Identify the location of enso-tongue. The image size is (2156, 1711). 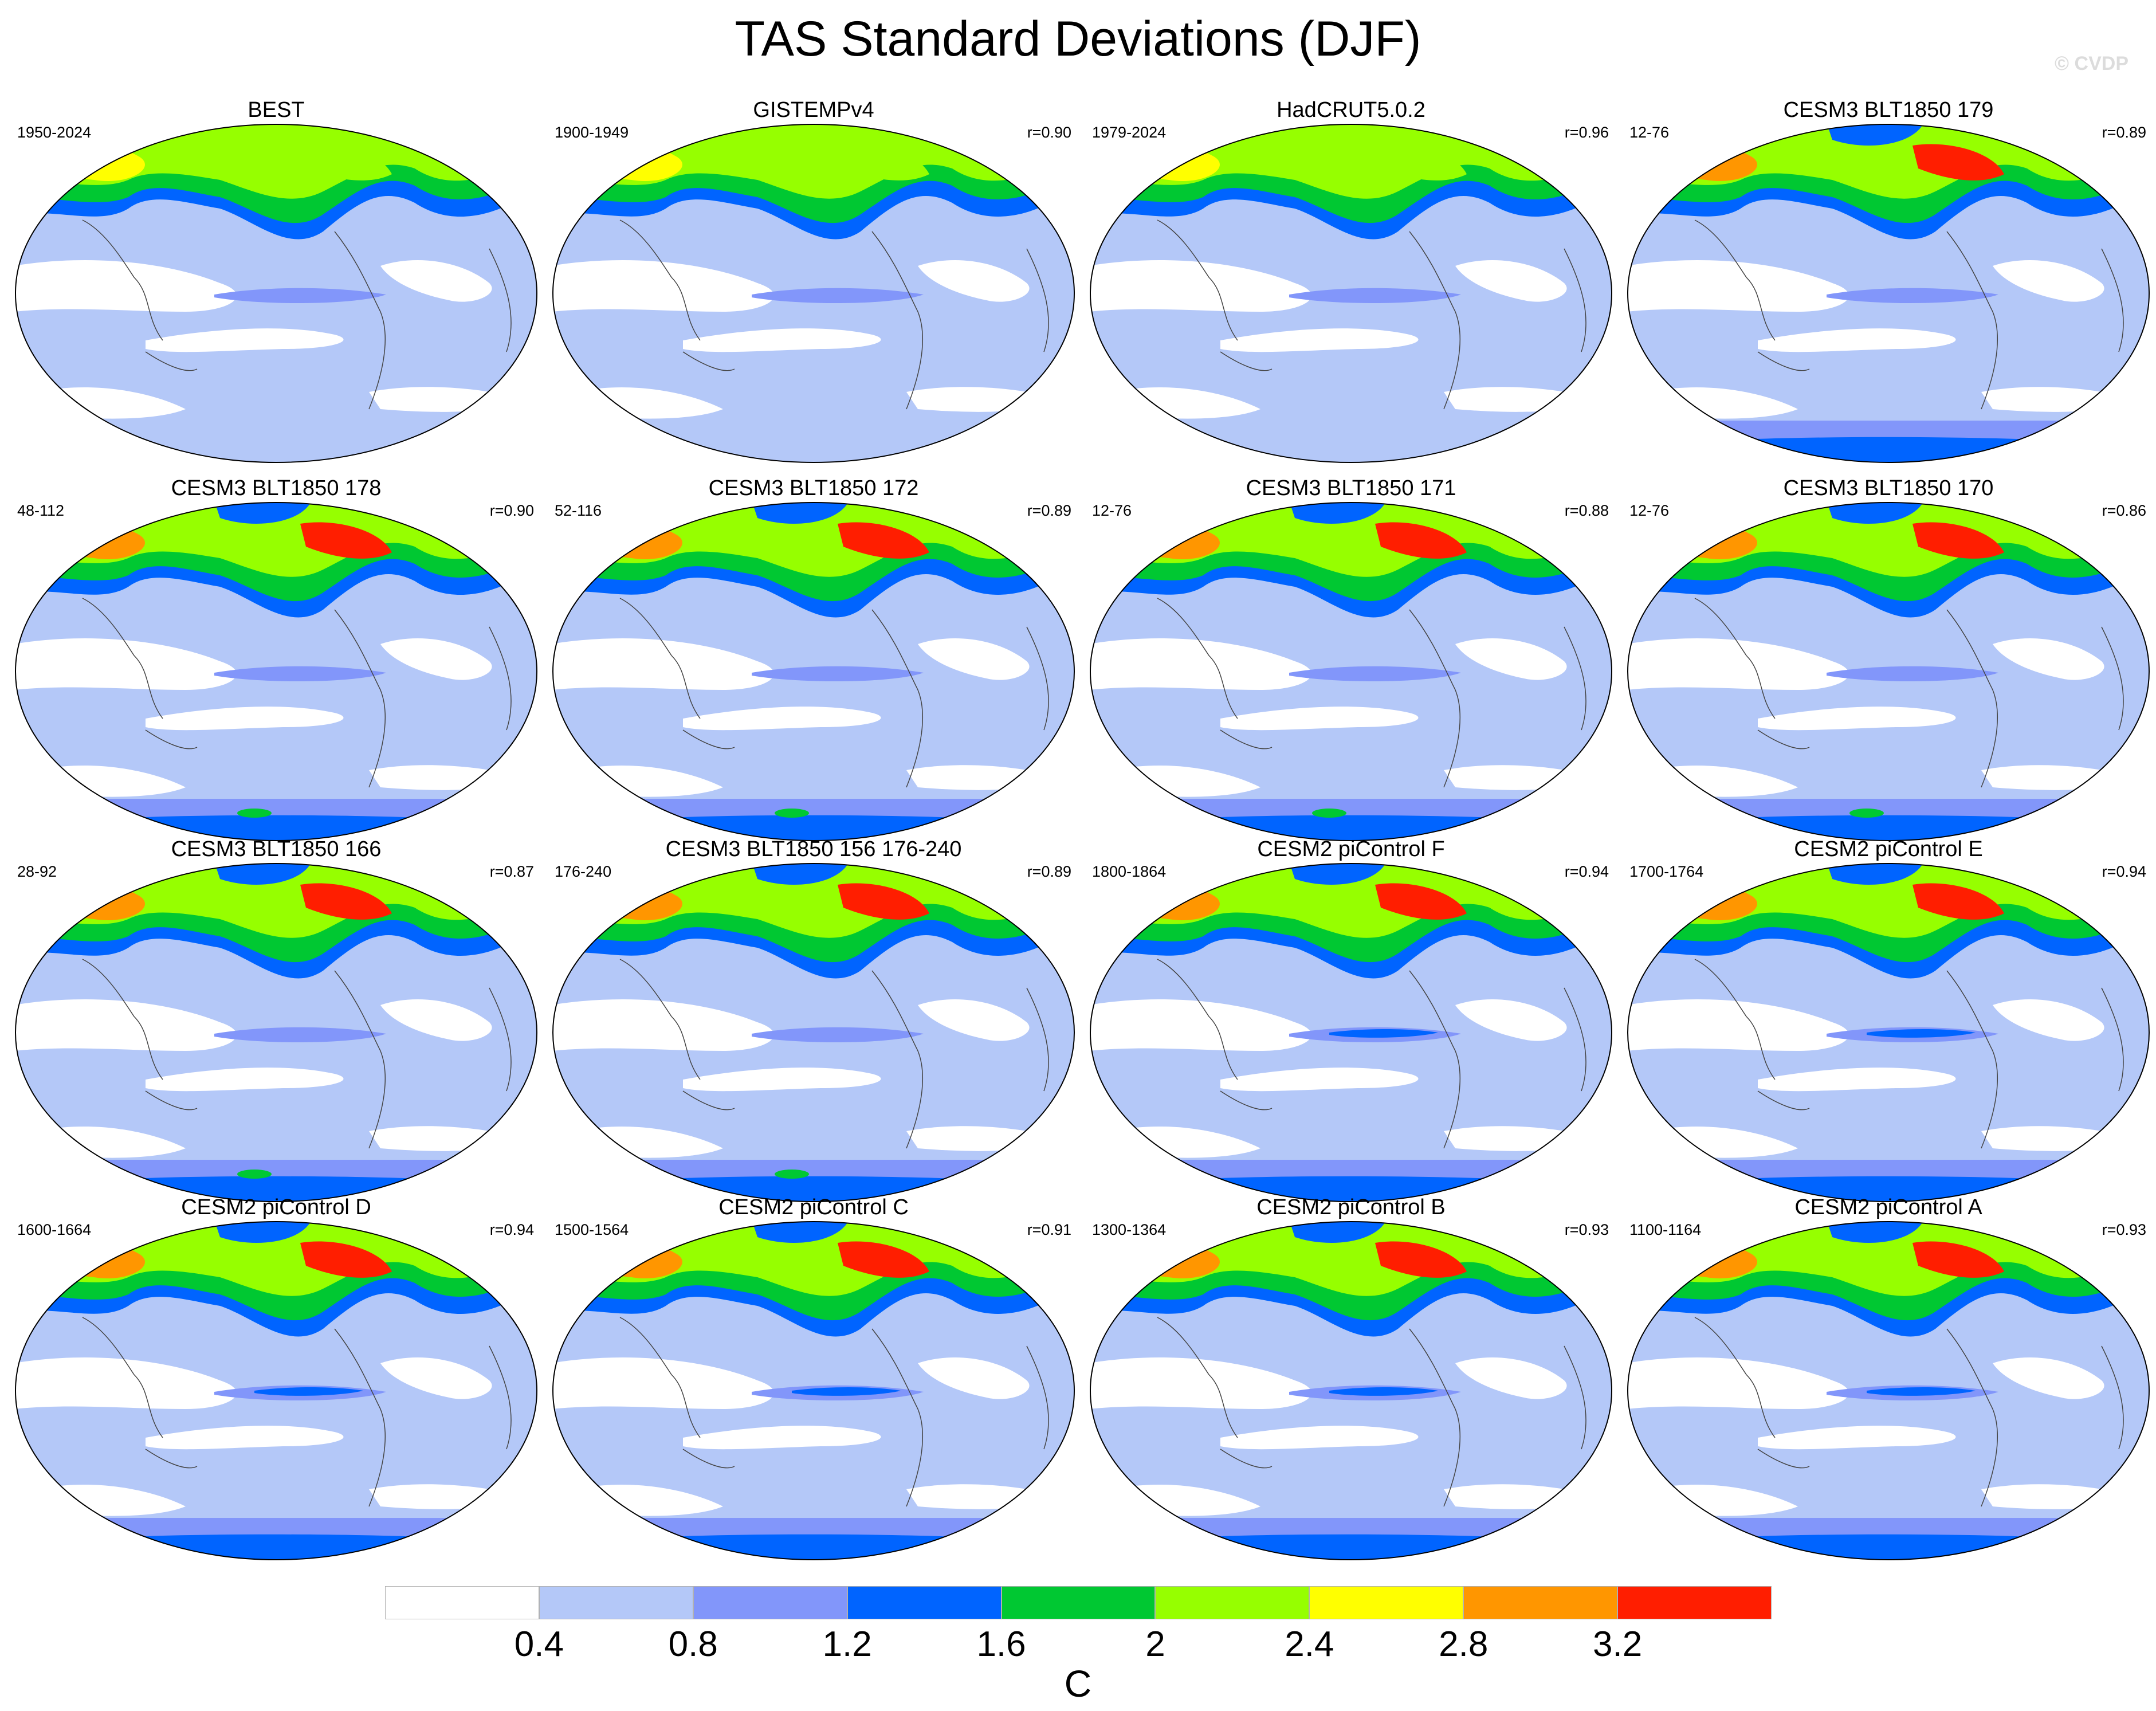
(300, 296).